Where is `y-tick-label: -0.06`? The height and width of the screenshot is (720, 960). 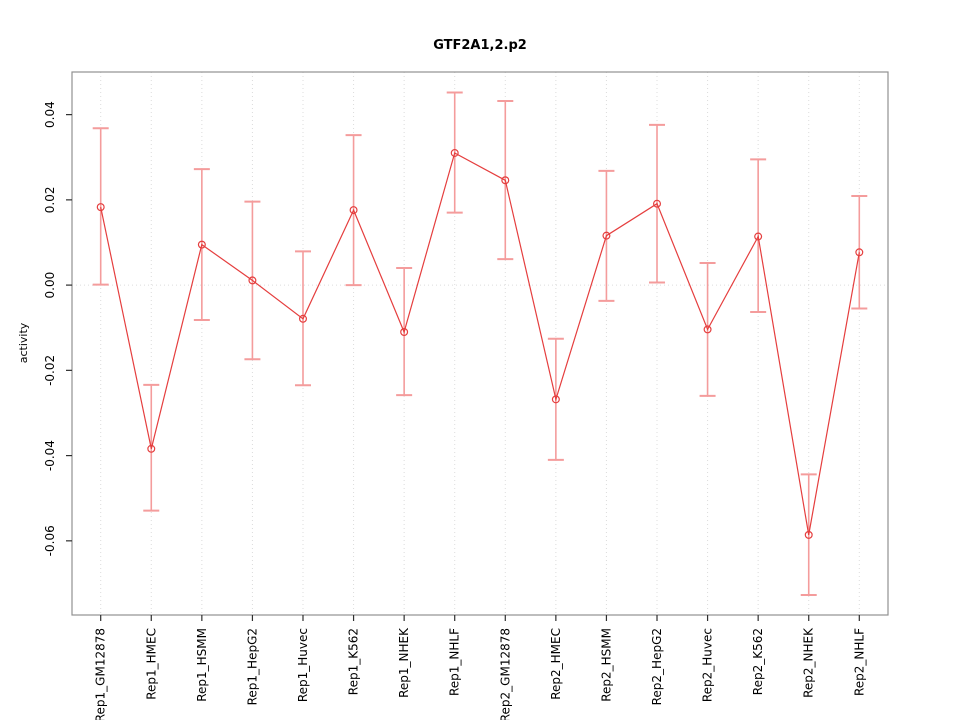 y-tick-label: -0.06 is located at coordinates (50, 540).